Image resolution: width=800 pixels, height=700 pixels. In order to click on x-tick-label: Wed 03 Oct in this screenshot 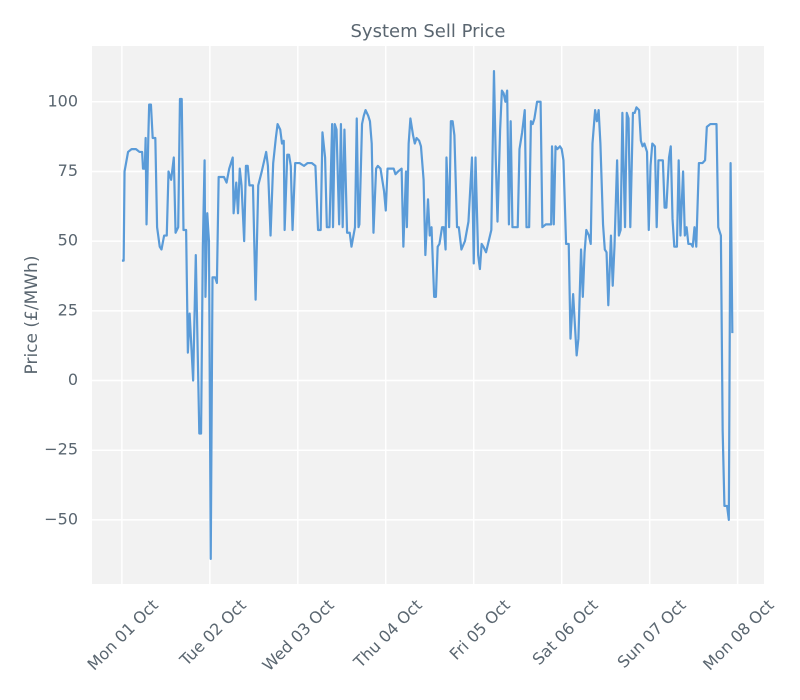, I will do `click(298, 635)`.